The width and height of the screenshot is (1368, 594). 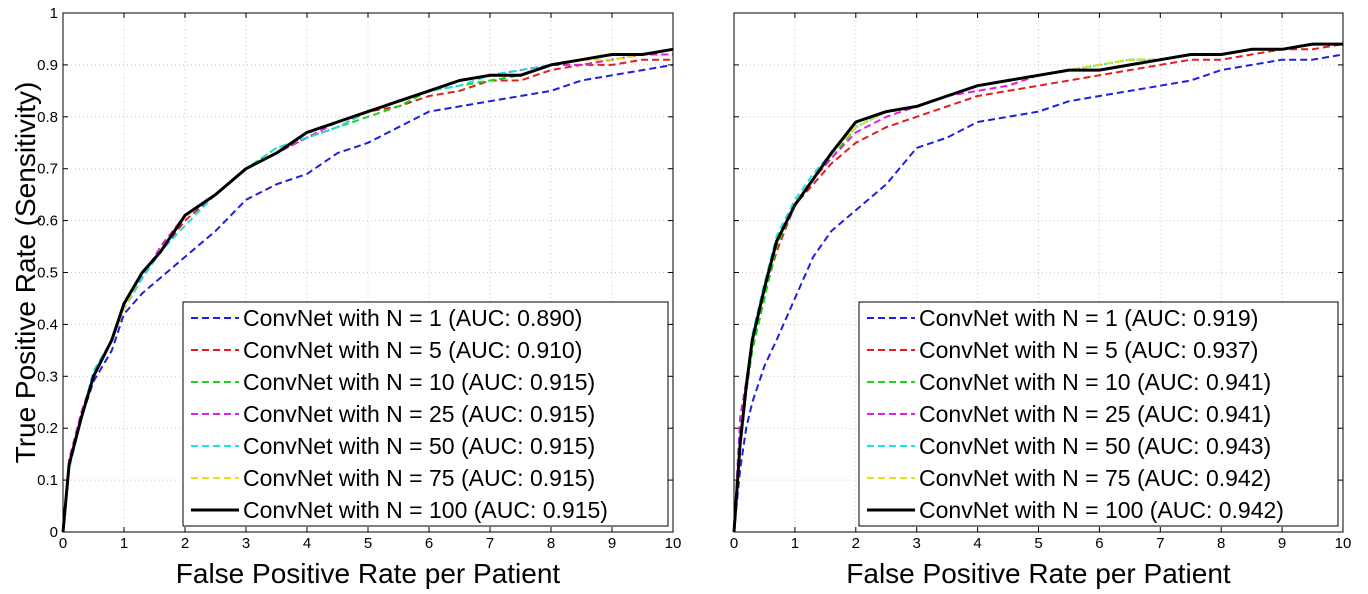 What do you see at coordinates (47, 273) in the screenshot?
I see `y-tick-label: 0.5` at bounding box center [47, 273].